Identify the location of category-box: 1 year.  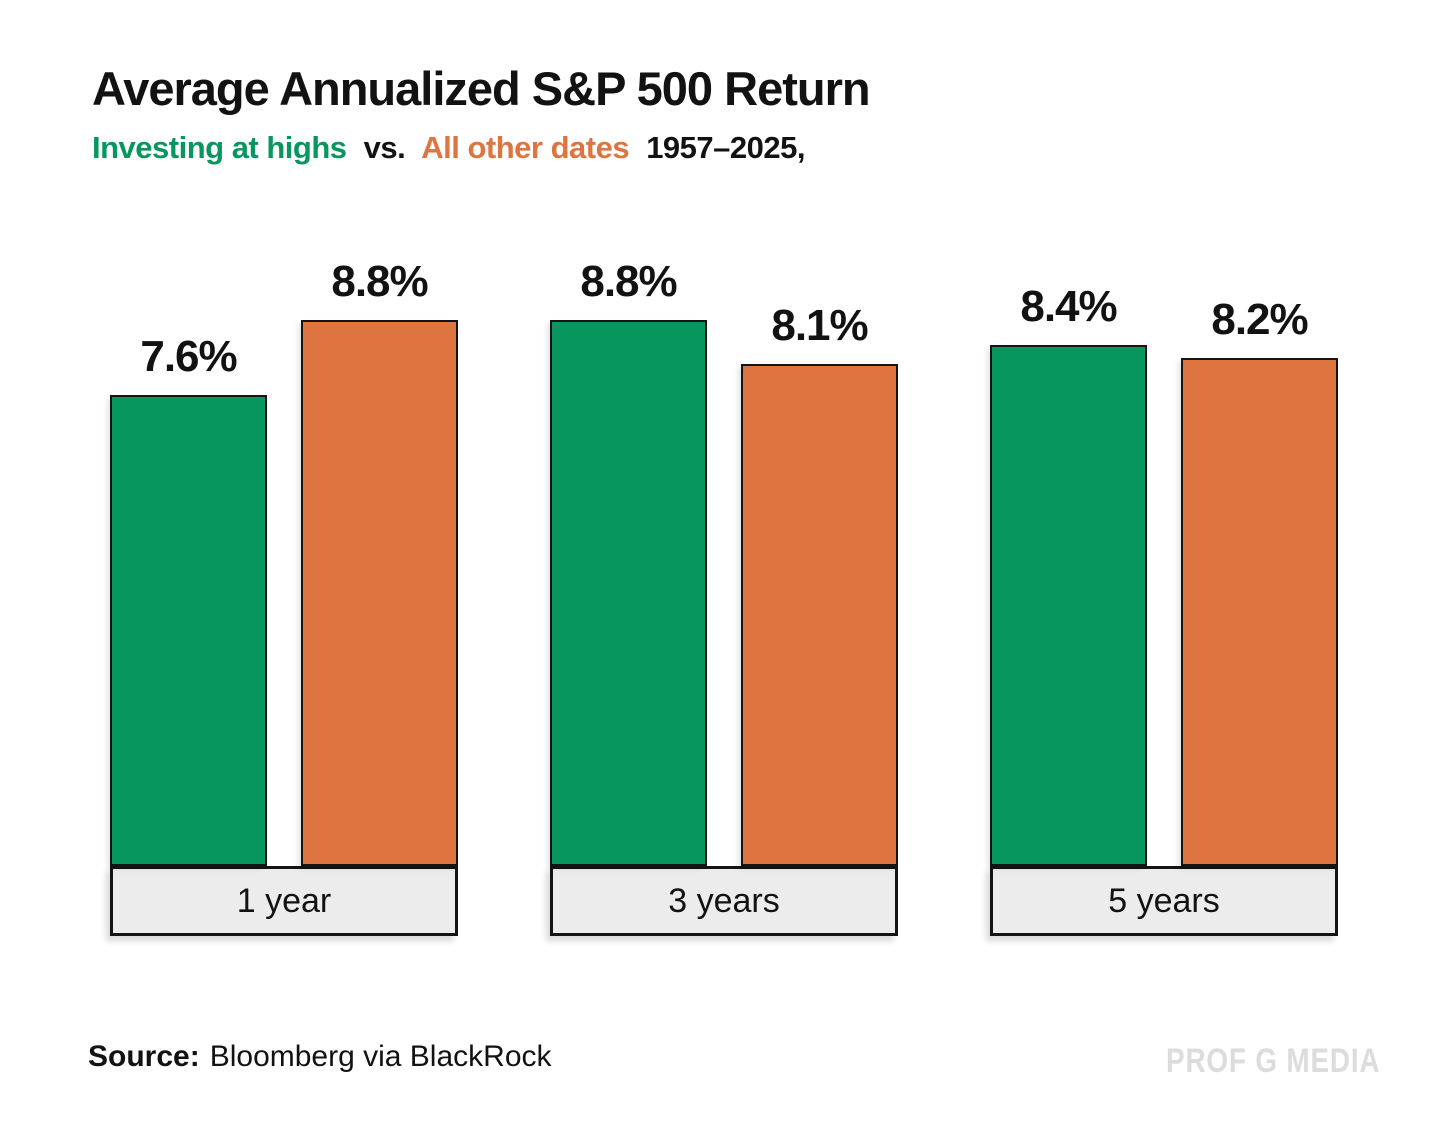
(284, 901).